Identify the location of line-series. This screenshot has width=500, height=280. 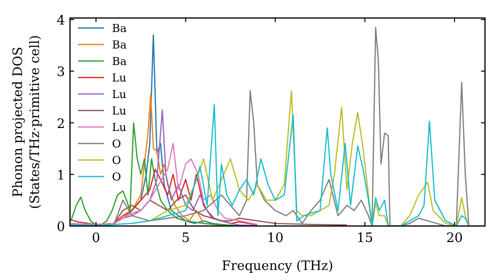
(209, 210).